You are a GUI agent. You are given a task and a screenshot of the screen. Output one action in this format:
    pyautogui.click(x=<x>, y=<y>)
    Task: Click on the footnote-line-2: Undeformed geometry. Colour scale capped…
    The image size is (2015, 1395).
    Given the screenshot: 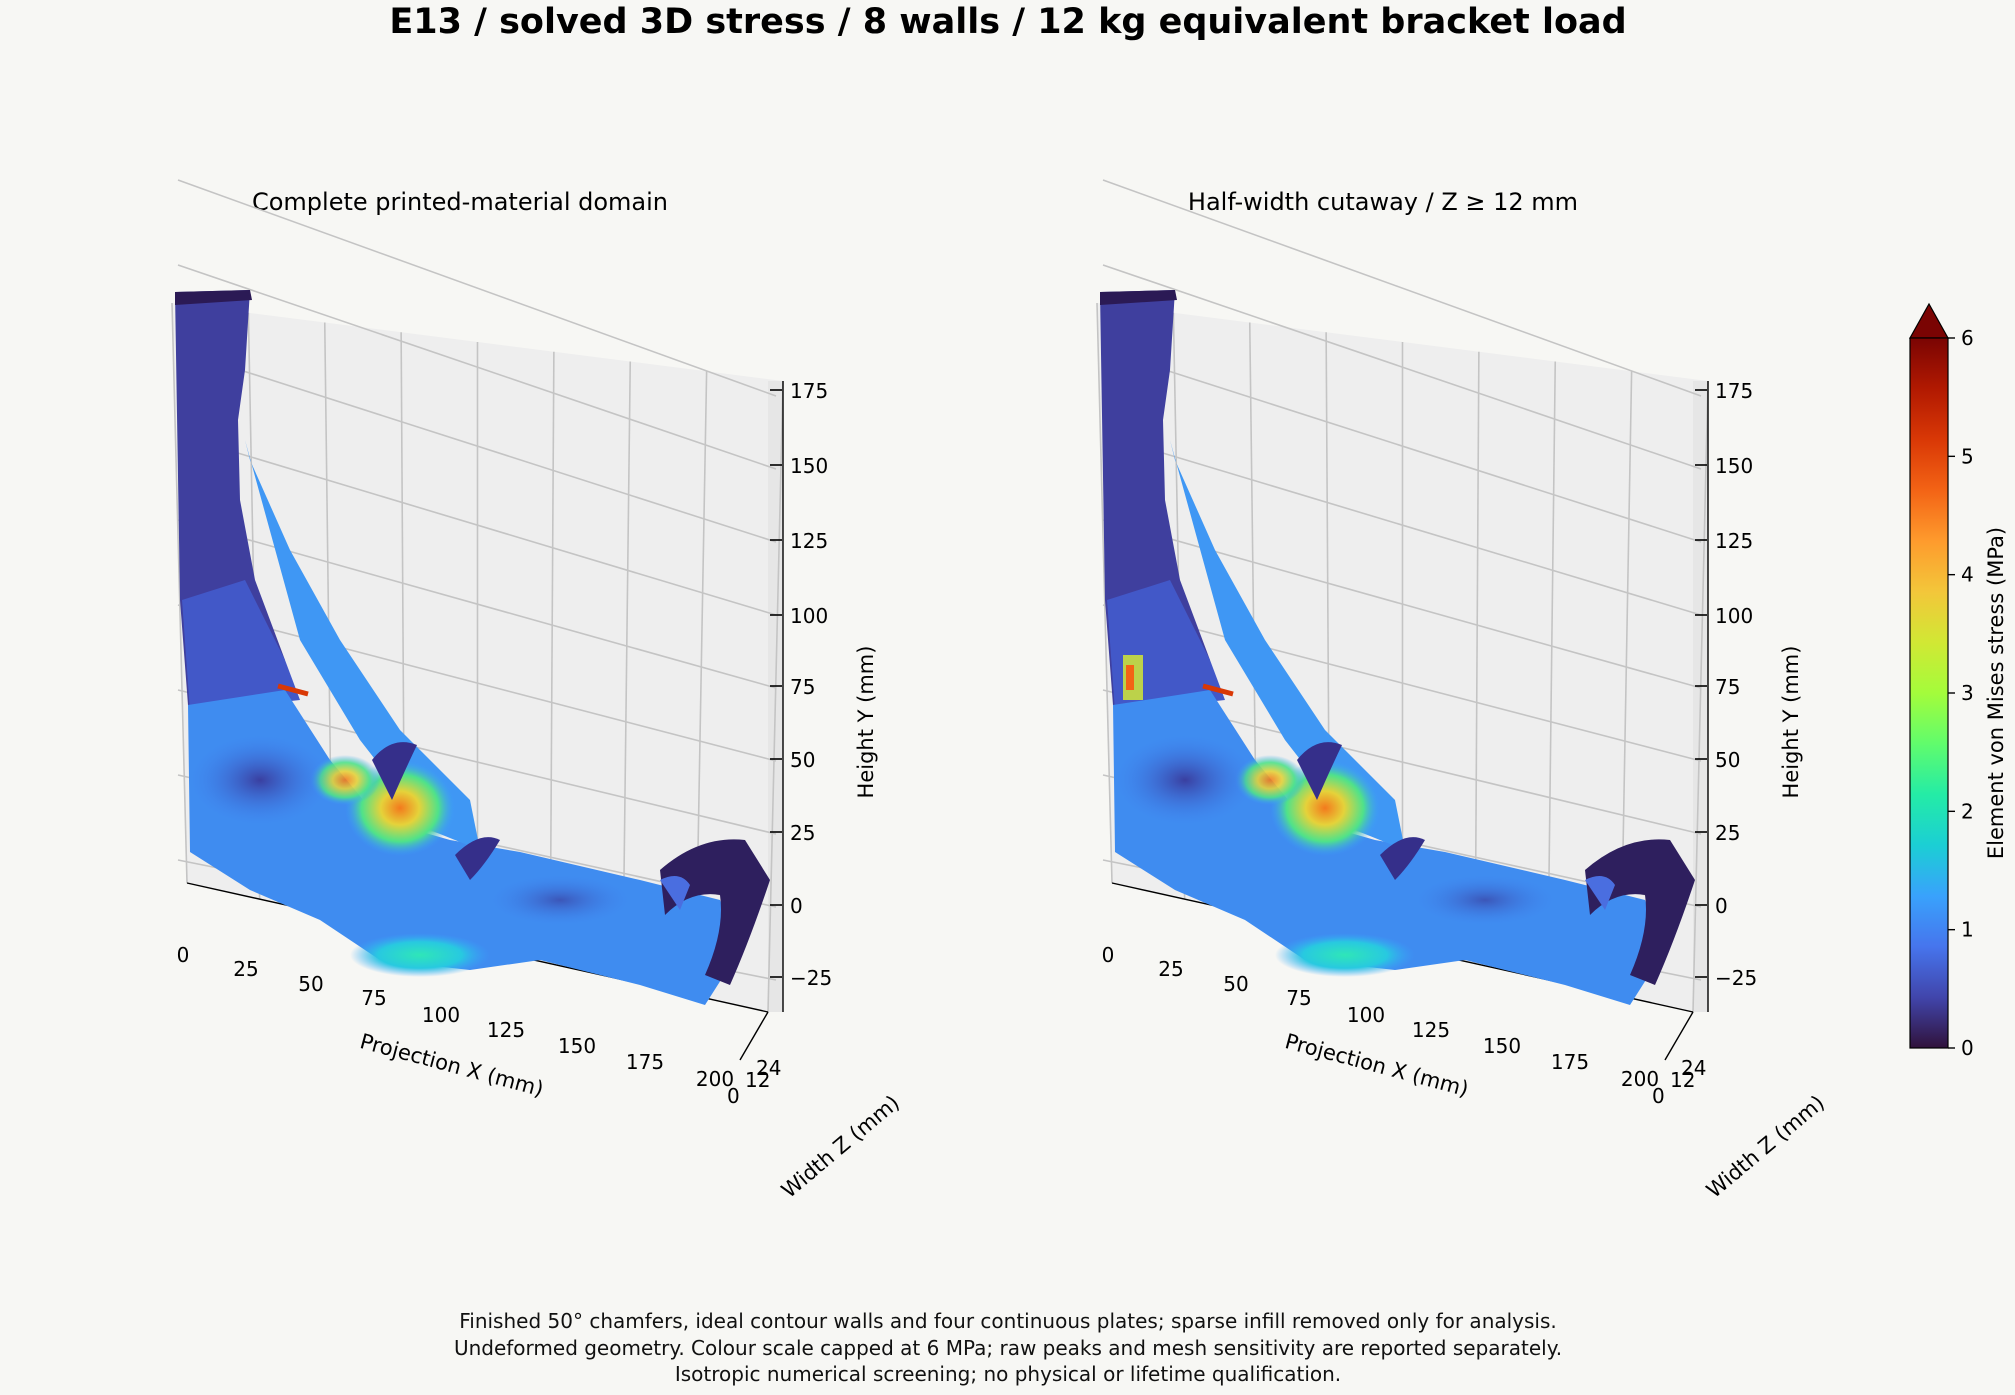 What is the action you would take?
    pyautogui.click(x=1008, y=1348)
    